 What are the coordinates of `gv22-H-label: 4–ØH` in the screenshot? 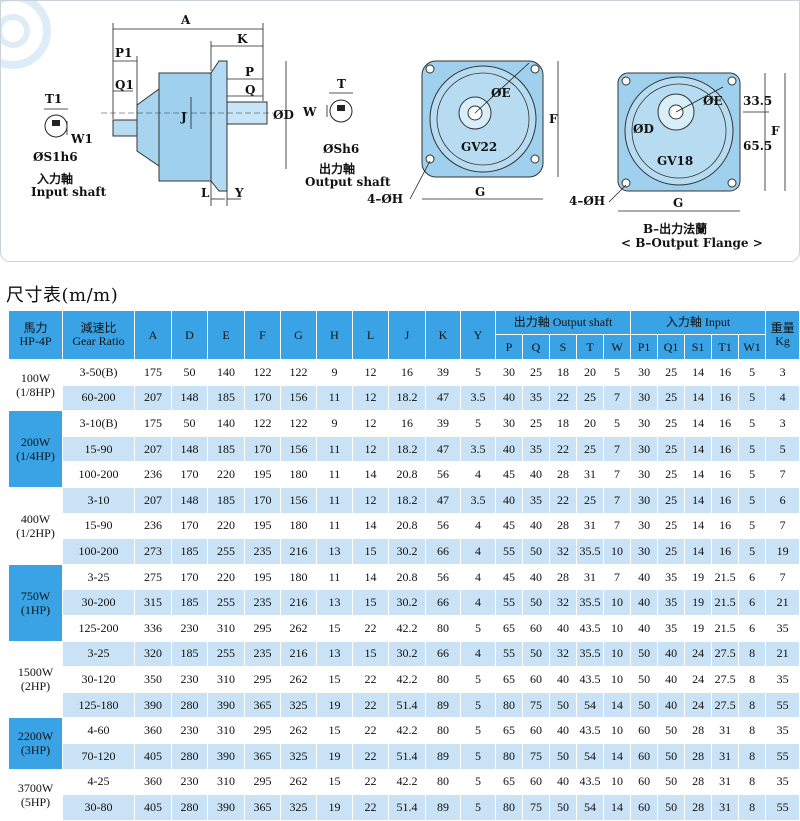 It's located at (385, 199).